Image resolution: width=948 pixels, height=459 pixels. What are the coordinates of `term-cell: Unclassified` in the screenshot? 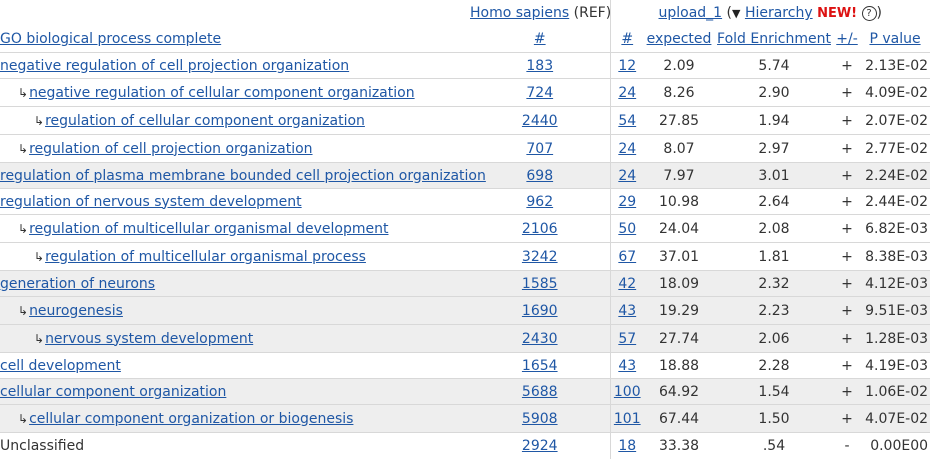 It's located at (235, 445).